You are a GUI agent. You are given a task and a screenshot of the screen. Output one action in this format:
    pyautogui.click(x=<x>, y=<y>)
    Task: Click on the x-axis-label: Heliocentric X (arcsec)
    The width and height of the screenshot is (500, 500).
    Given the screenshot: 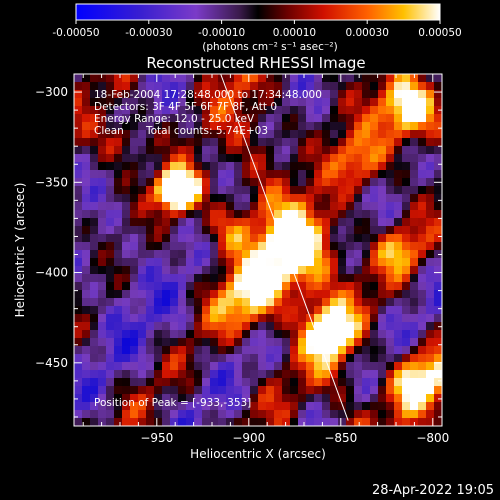 What is the action you would take?
    pyautogui.click(x=258, y=454)
    